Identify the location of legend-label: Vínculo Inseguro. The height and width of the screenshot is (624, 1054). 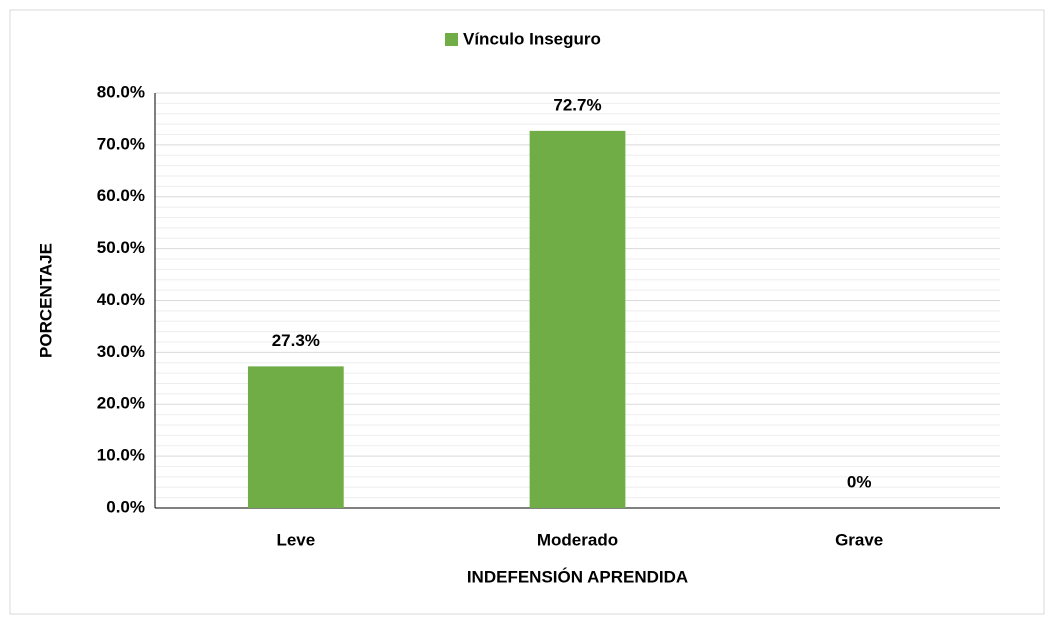
(532, 38).